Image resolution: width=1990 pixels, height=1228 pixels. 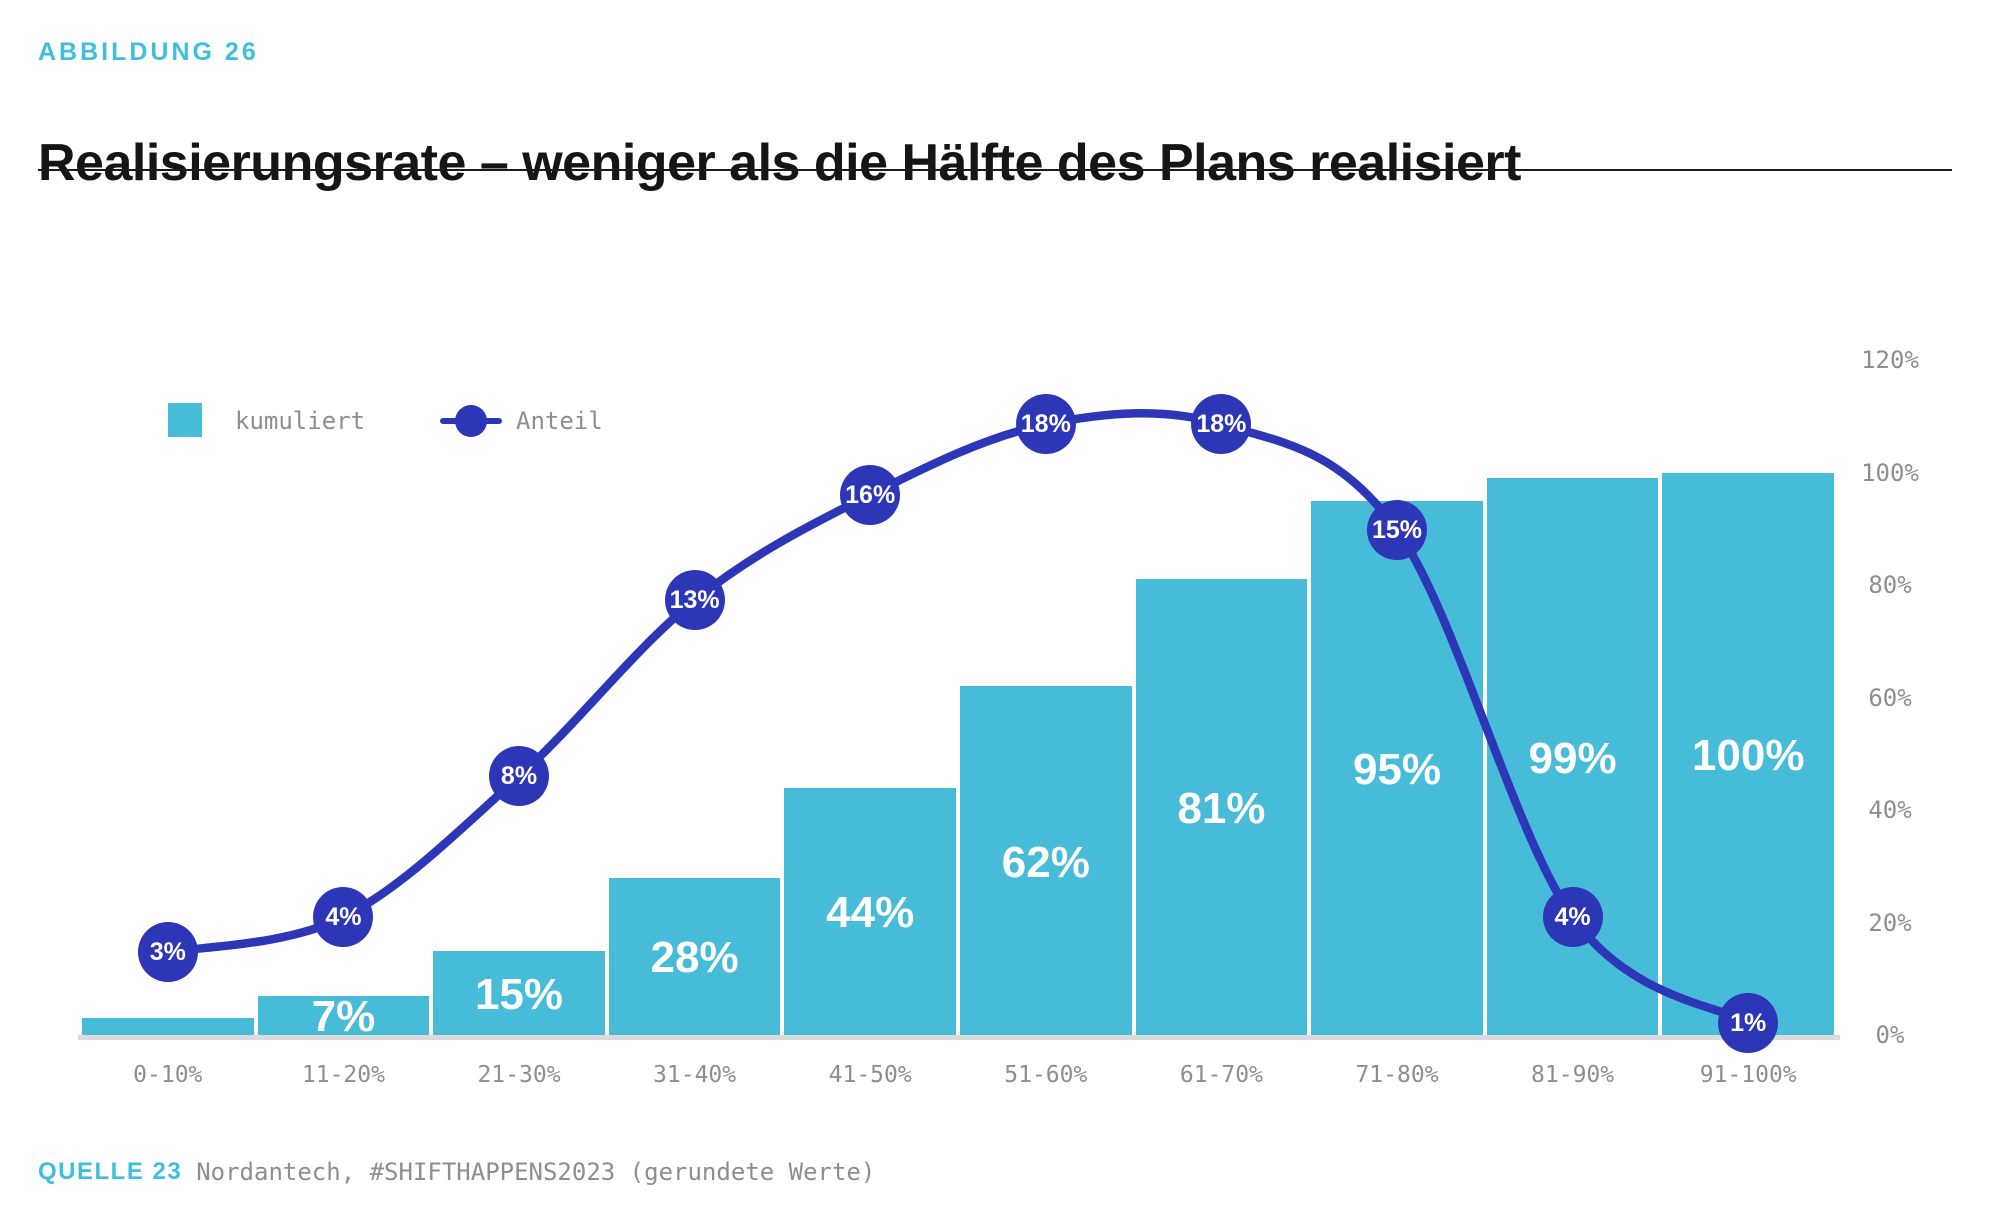 What do you see at coordinates (1397, 530) in the screenshot?
I see `data-point-bubble: 15%` at bounding box center [1397, 530].